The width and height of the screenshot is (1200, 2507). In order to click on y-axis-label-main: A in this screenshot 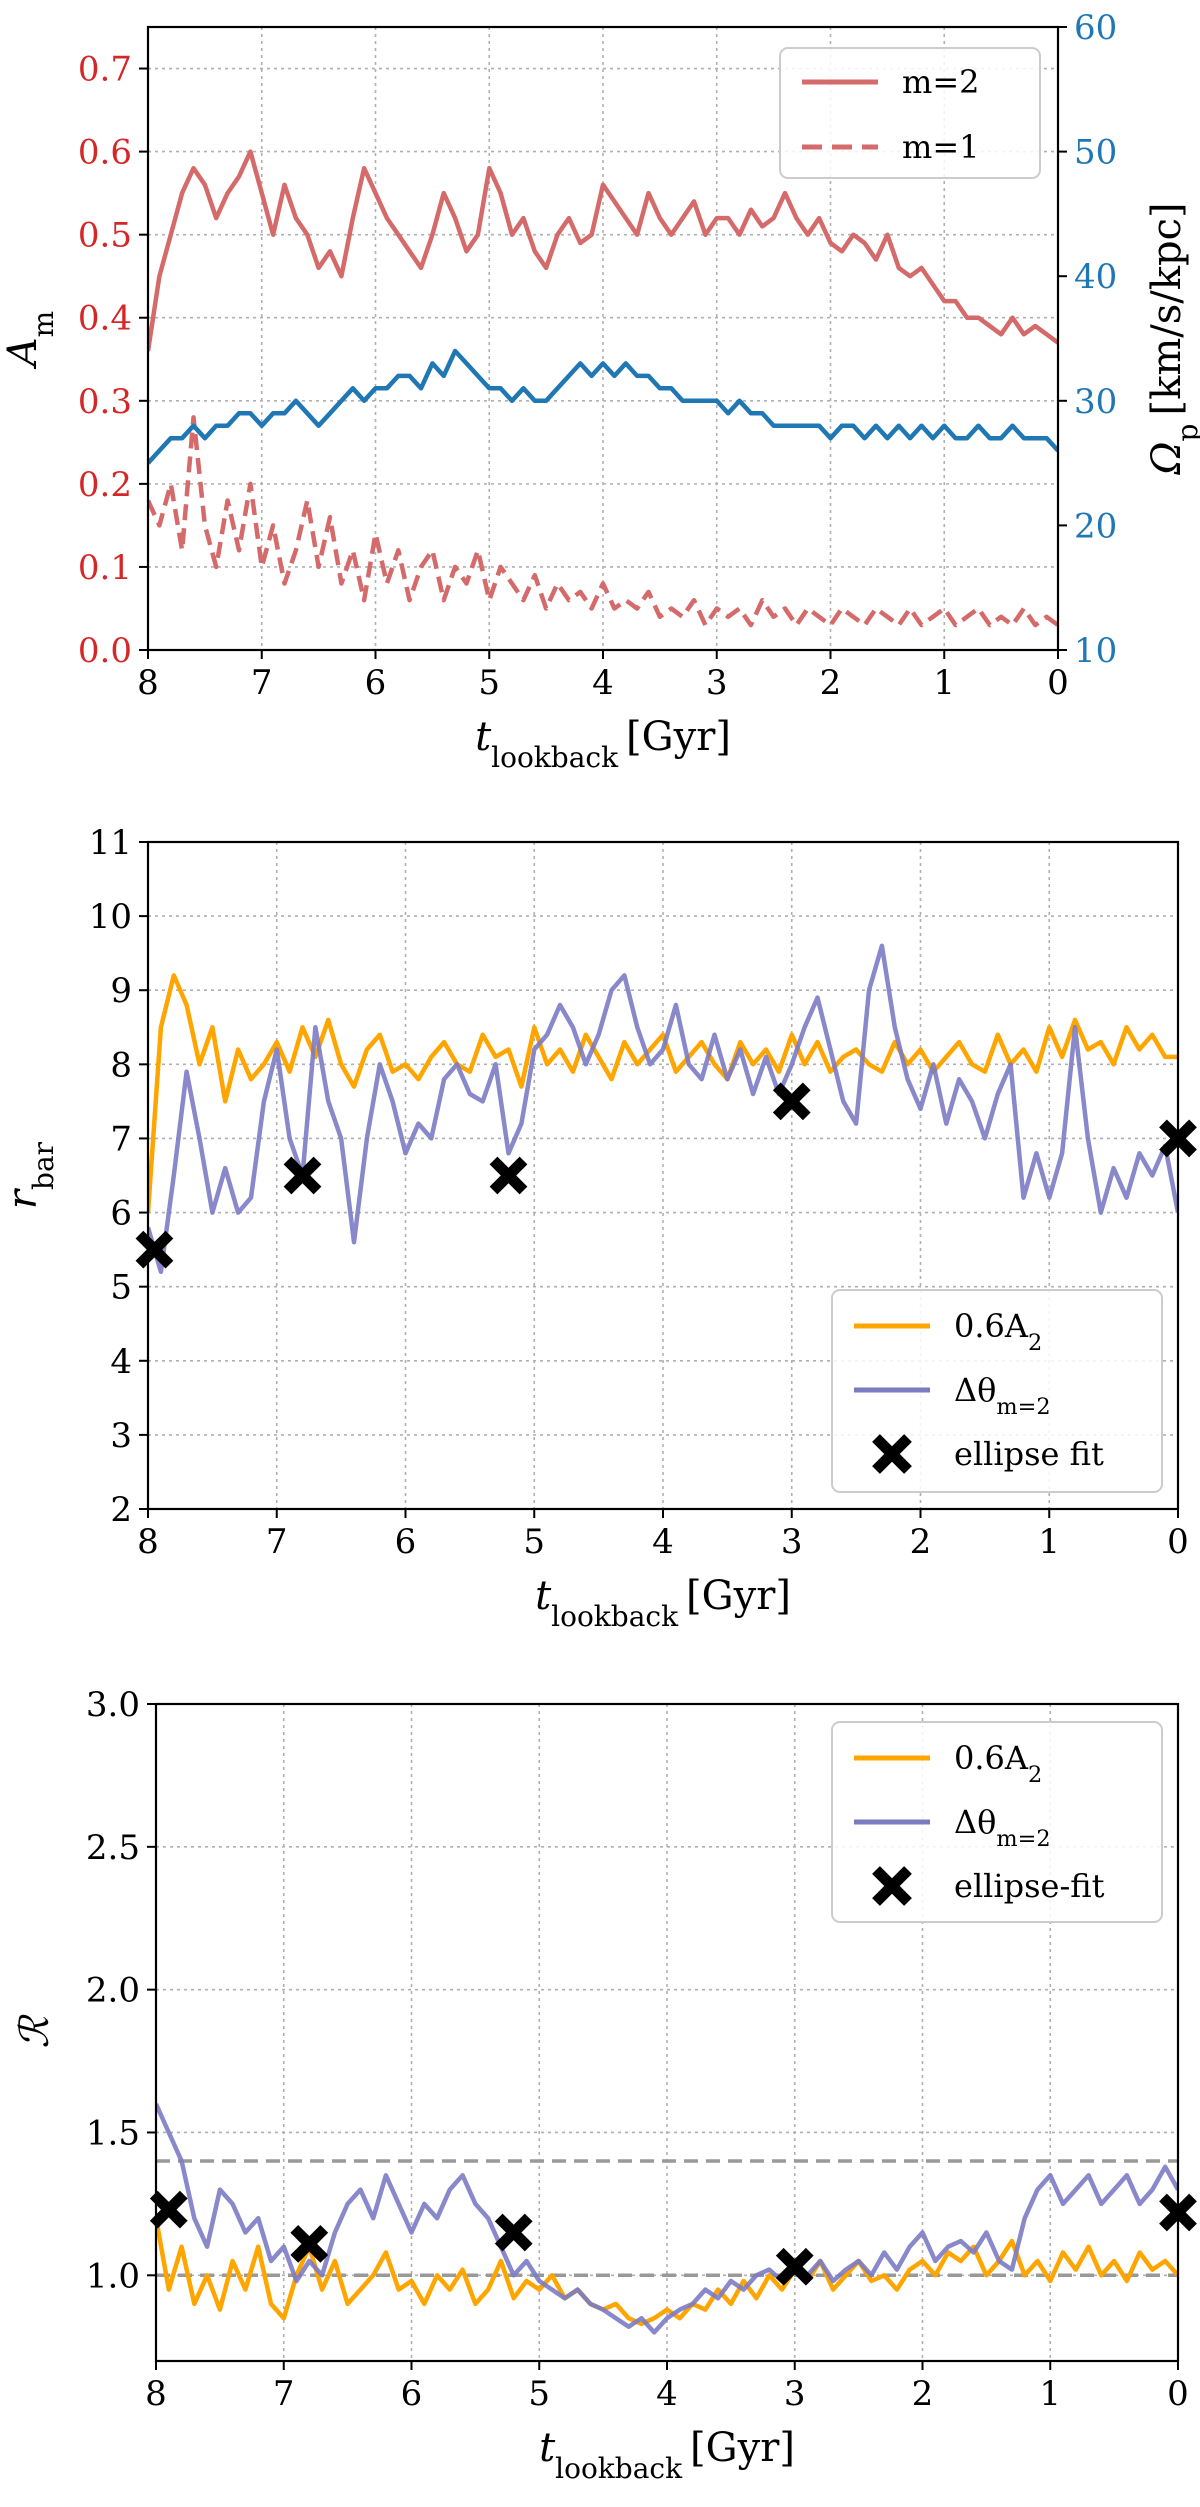, I will do `click(23, 353)`.